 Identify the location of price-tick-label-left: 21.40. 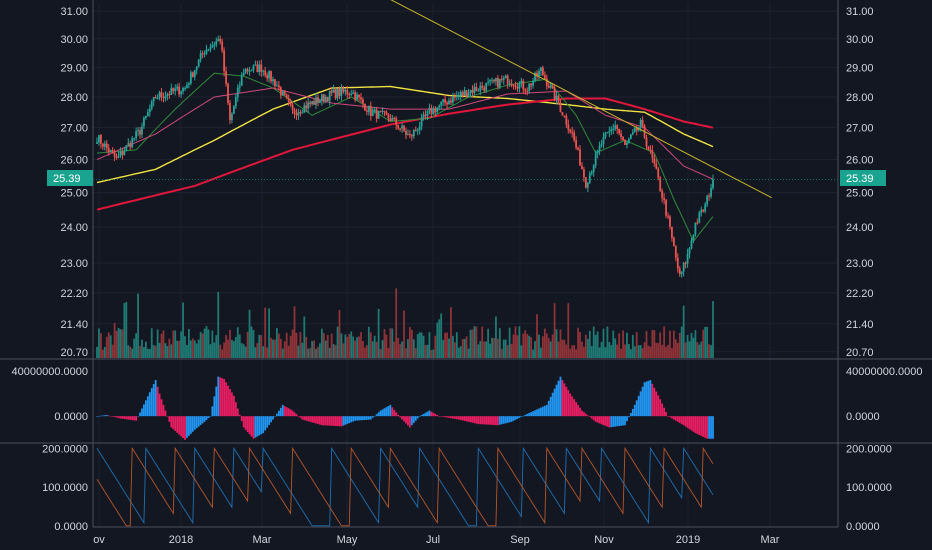
(74, 325).